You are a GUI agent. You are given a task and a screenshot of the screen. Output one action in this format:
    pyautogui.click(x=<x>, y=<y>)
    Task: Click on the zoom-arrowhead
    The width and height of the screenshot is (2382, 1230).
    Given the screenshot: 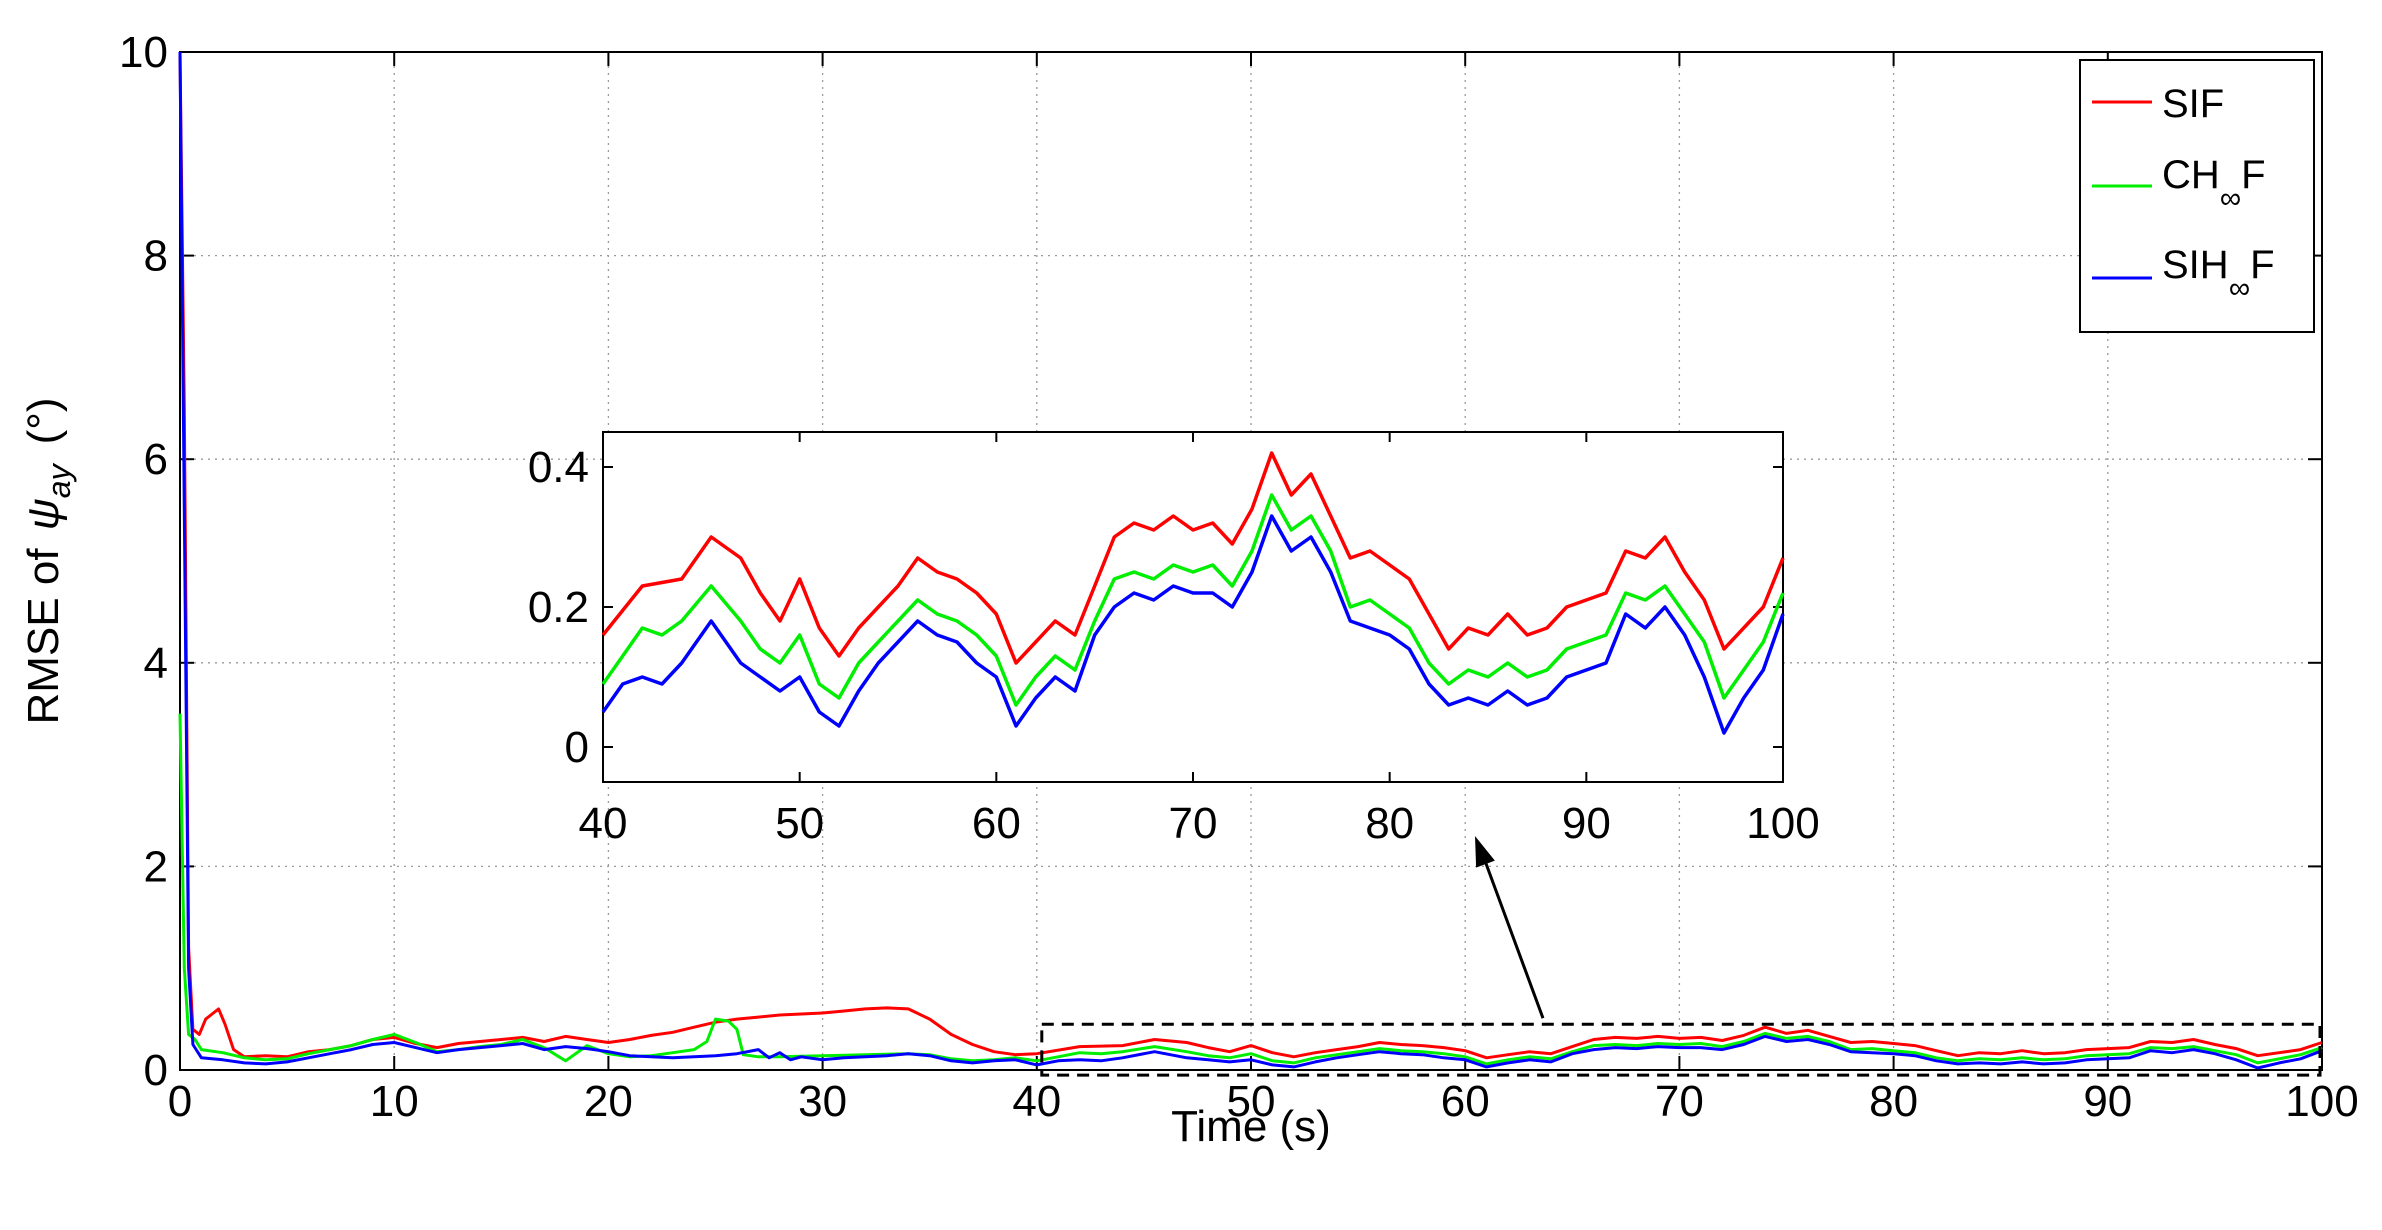 What is the action you would take?
    pyautogui.click(x=1485, y=852)
    